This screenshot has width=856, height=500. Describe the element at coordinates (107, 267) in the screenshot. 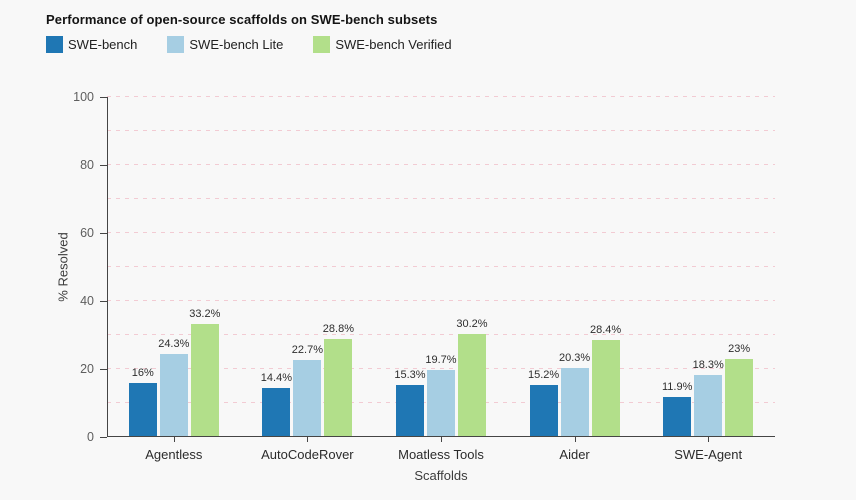

I see `y-axis-line` at that location.